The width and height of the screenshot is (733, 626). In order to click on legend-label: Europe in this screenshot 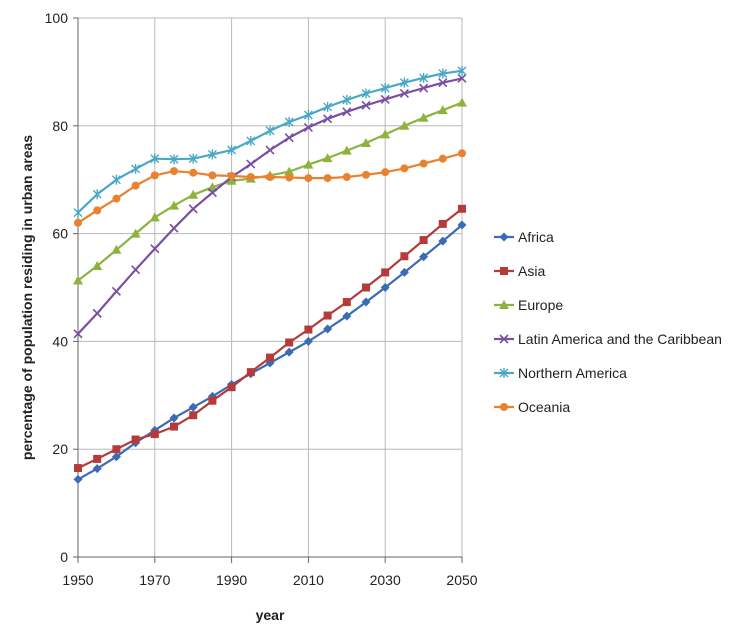, I will do `click(540, 305)`.